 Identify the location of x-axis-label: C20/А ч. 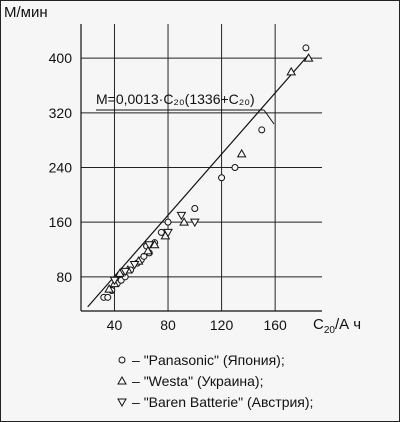
(337, 326).